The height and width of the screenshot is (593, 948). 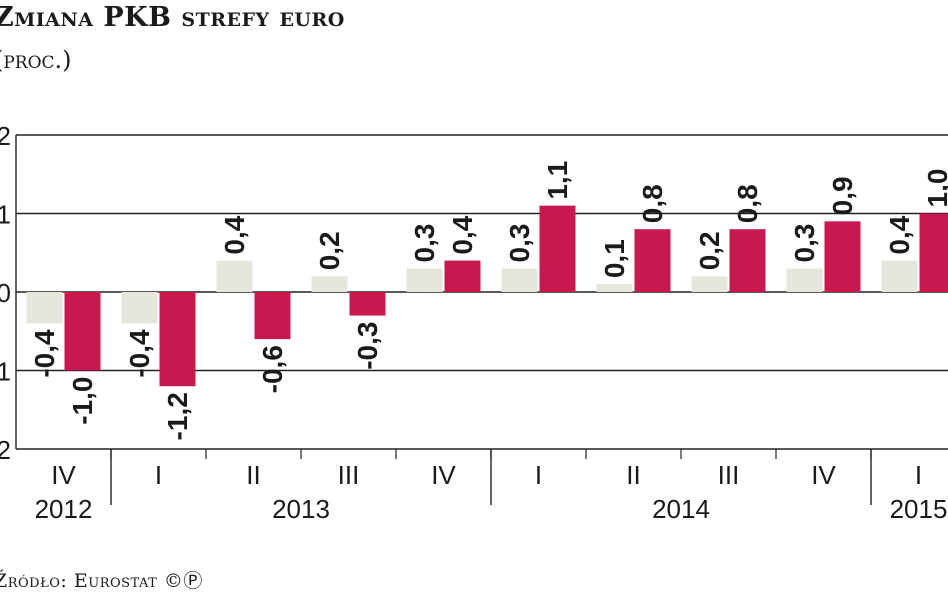 What do you see at coordinates (557, 180) in the screenshot?
I see `data-label: 1,1` at bounding box center [557, 180].